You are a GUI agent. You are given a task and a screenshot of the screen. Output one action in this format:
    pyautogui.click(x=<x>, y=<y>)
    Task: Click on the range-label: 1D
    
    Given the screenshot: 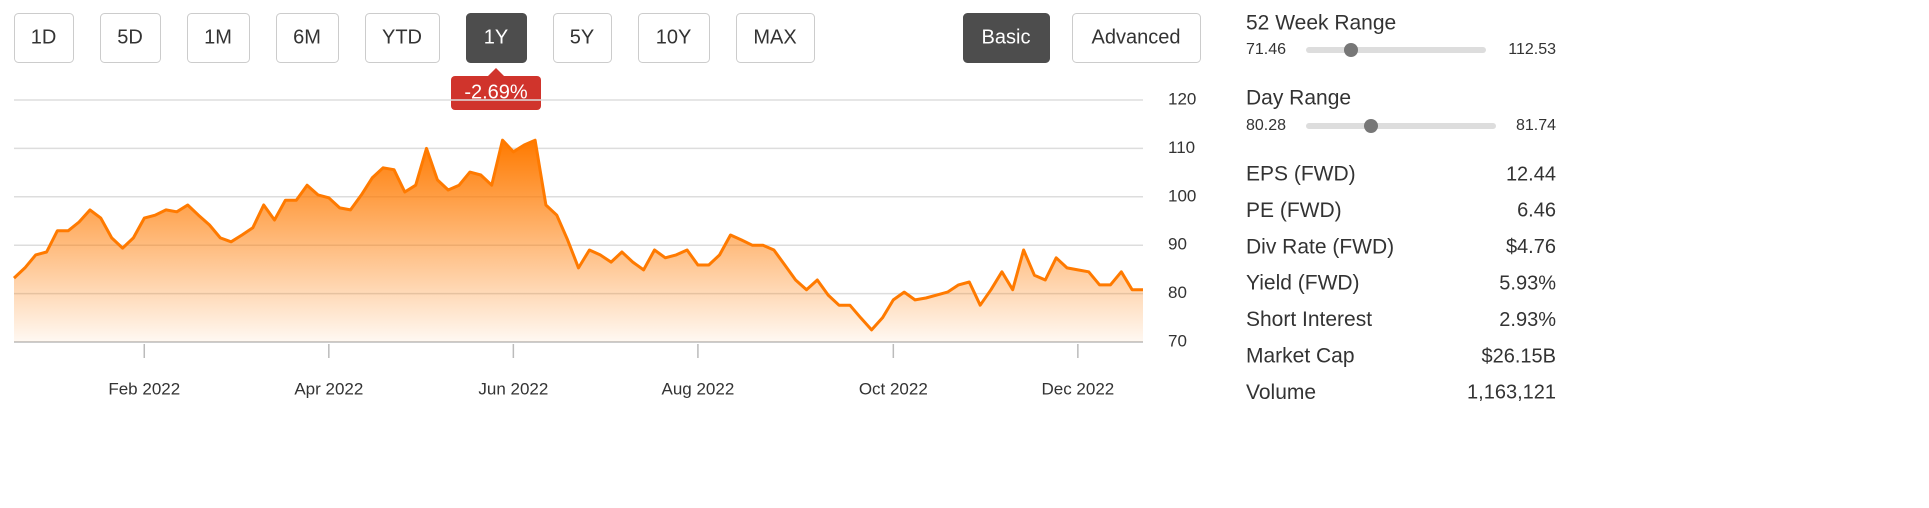 What is the action you would take?
    pyautogui.click(x=44, y=37)
    